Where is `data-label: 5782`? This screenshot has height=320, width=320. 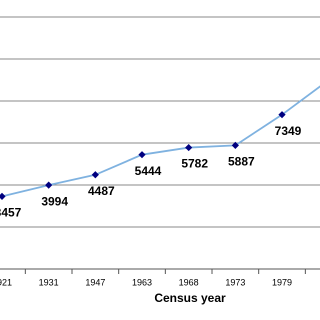 data-label: 5782 is located at coordinates (194, 164).